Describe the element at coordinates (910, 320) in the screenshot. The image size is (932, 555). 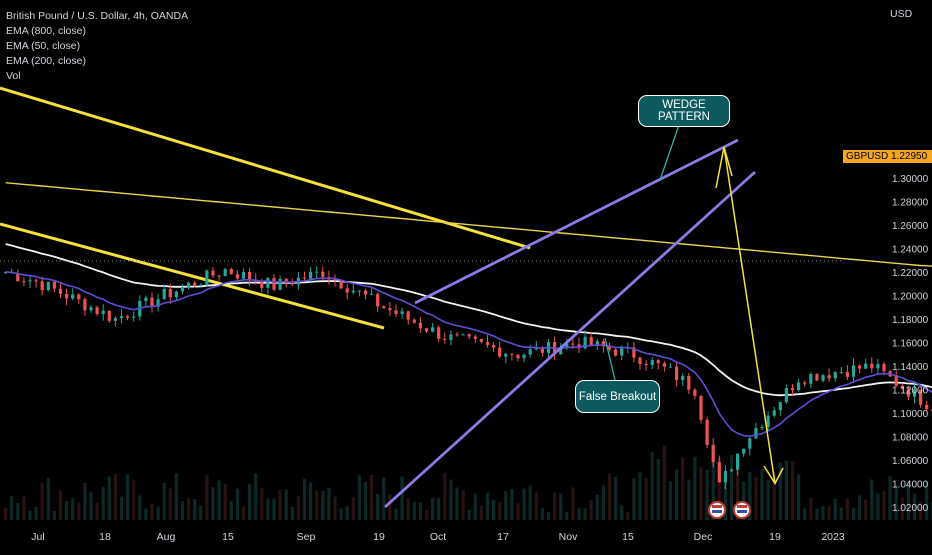
I see `y-tick-label: 1.18000` at that location.